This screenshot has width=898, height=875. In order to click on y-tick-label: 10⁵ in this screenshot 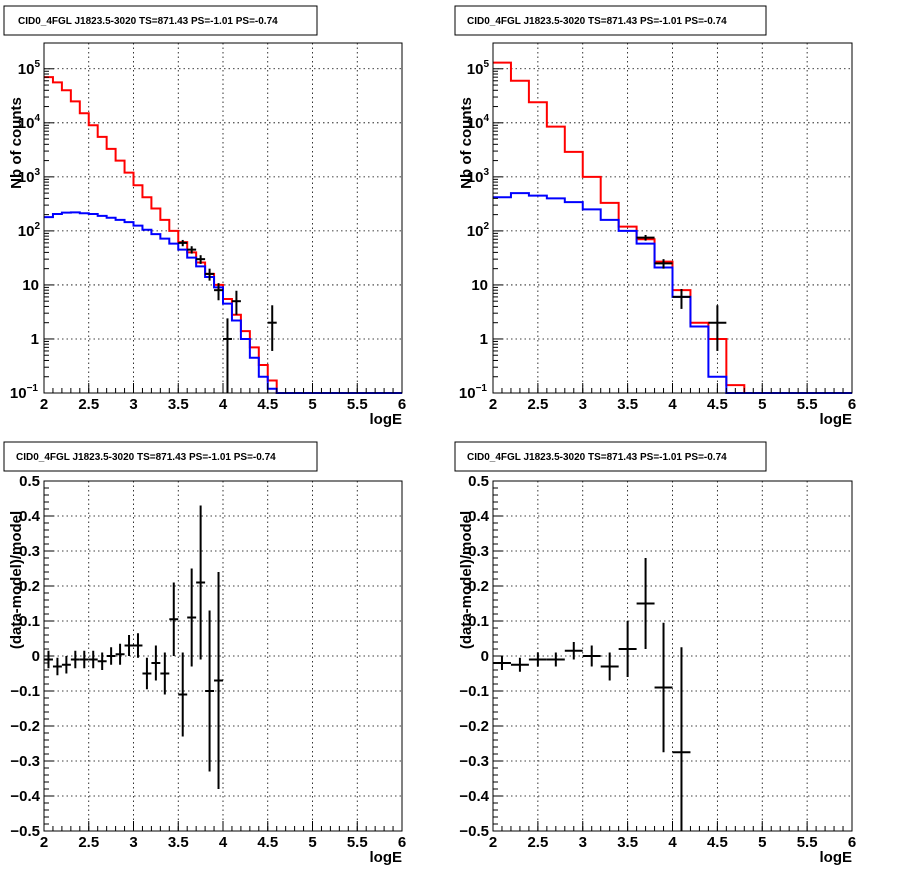, I will do `click(29, 68)`.